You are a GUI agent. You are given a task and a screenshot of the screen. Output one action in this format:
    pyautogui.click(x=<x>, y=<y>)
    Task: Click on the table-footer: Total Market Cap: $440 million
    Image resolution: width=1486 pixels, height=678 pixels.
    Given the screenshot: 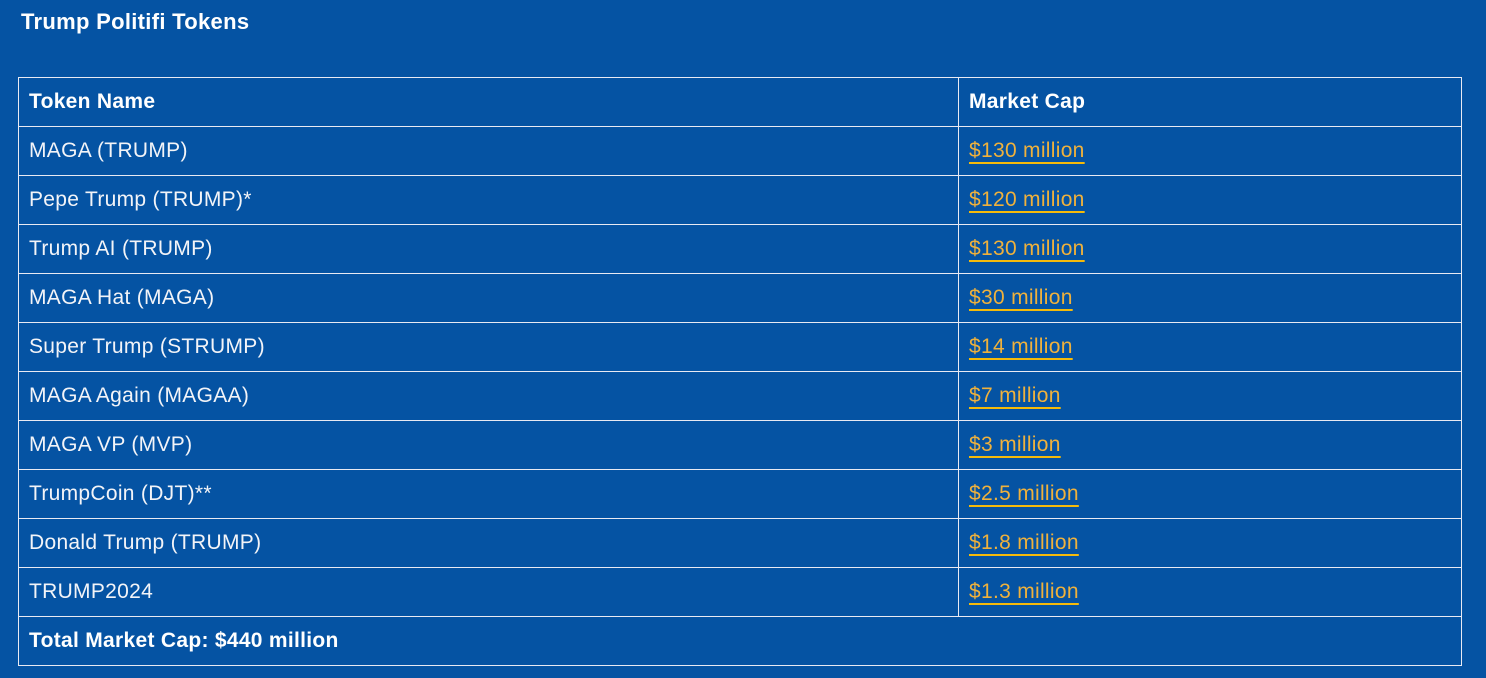 What is the action you would take?
    pyautogui.click(x=740, y=641)
    